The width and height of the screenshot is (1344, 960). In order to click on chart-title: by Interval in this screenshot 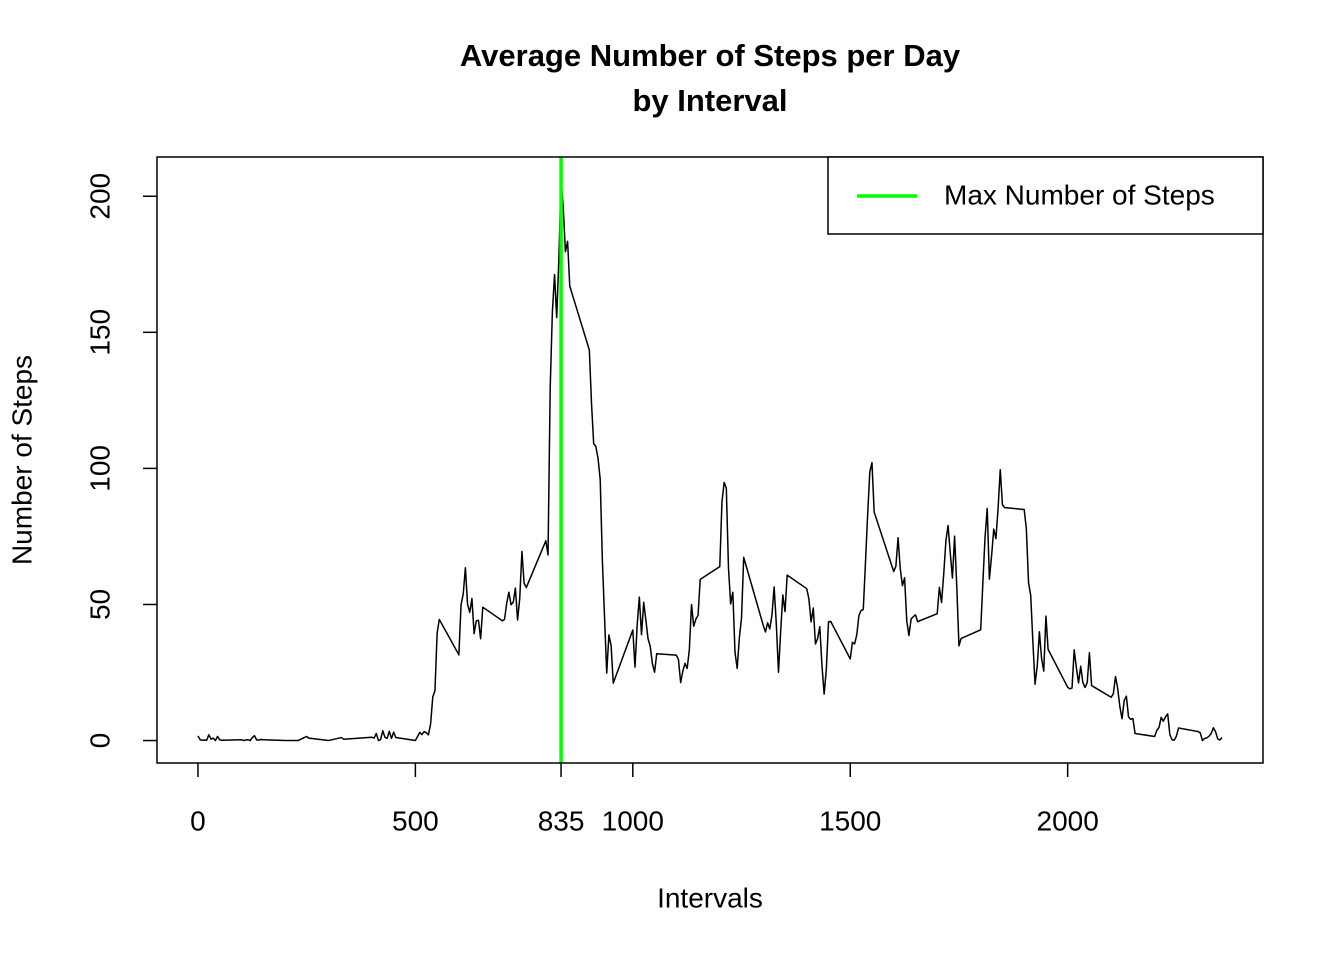, I will do `click(709, 100)`.